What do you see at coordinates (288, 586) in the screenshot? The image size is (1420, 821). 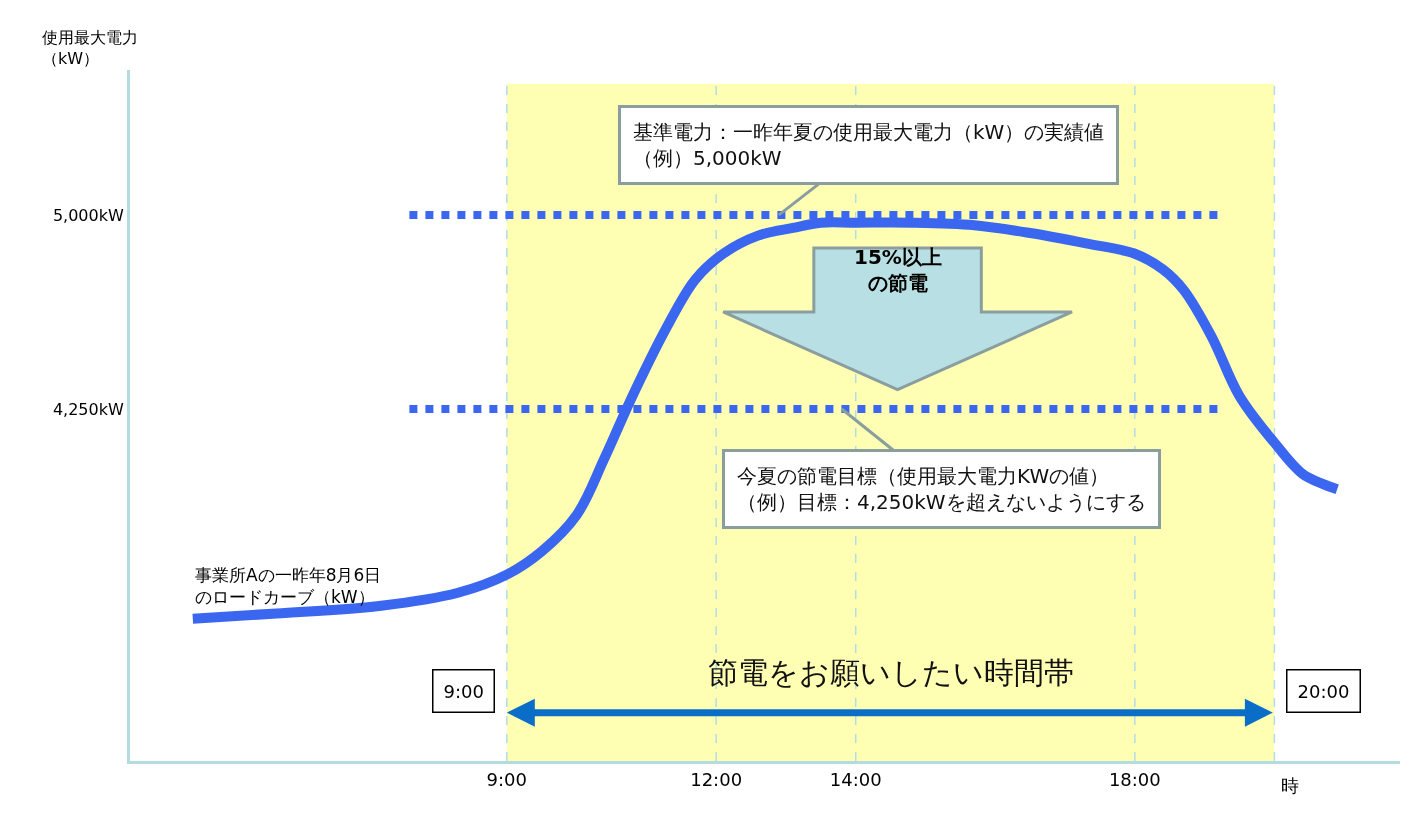 I see `series-label: 事業所Aの一昨年8月6日のロードカーブ（kW）` at bounding box center [288, 586].